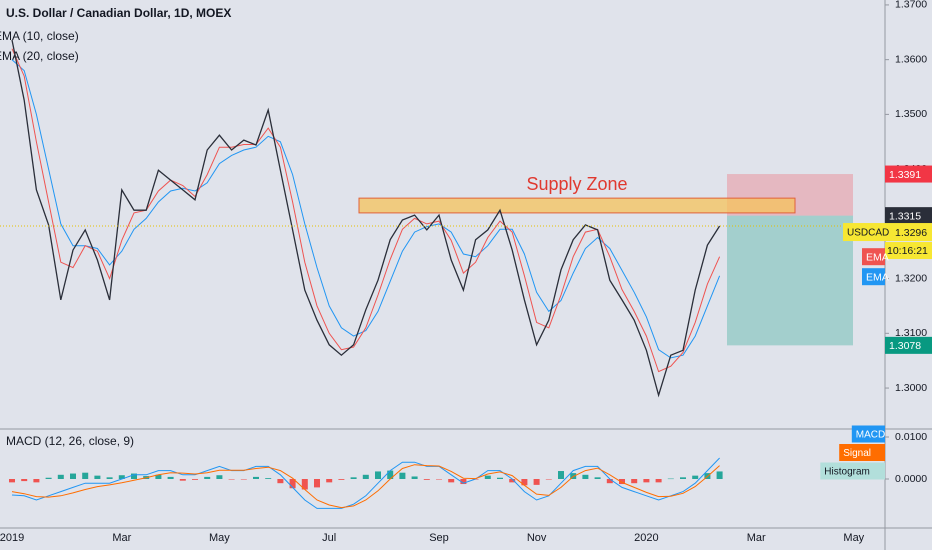  Describe the element at coordinates (911, 388) in the screenshot. I see `y-tick-label: 1.3000` at that location.